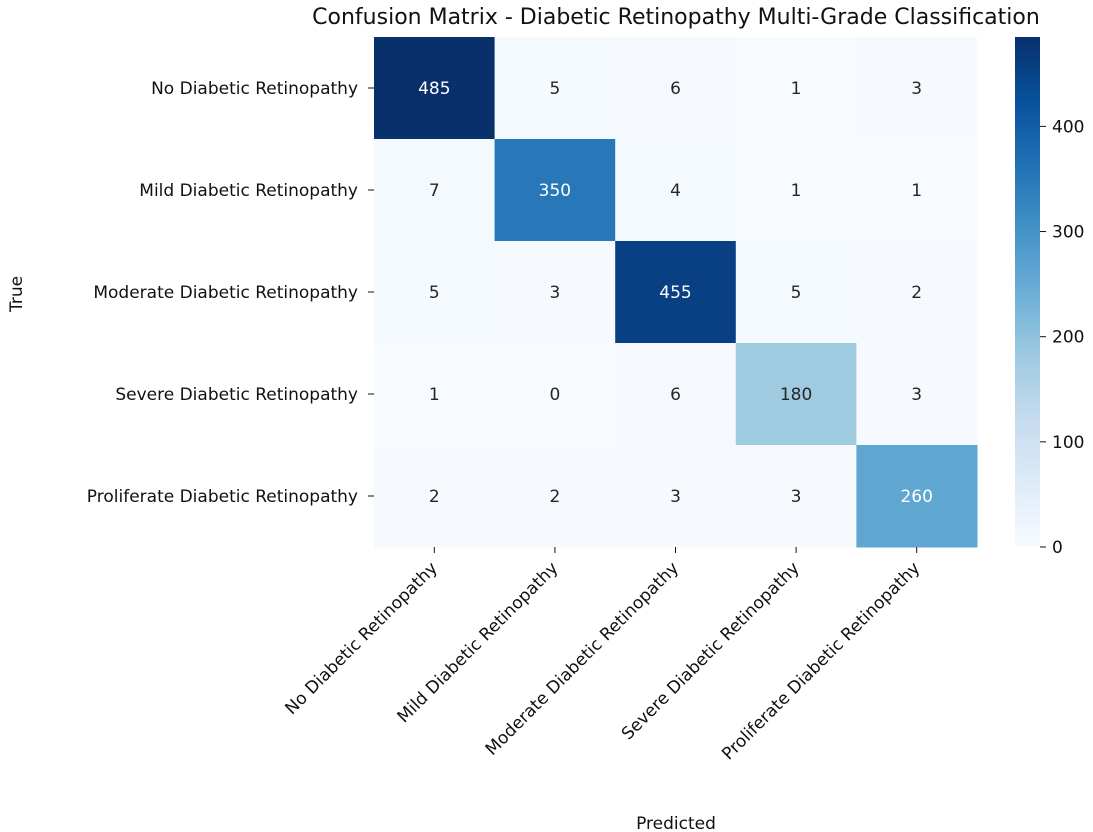 Image resolution: width=1093 pixels, height=832 pixels. Describe the element at coordinates (1027, 292) in the screenshot. I see `colorbar` at that location.